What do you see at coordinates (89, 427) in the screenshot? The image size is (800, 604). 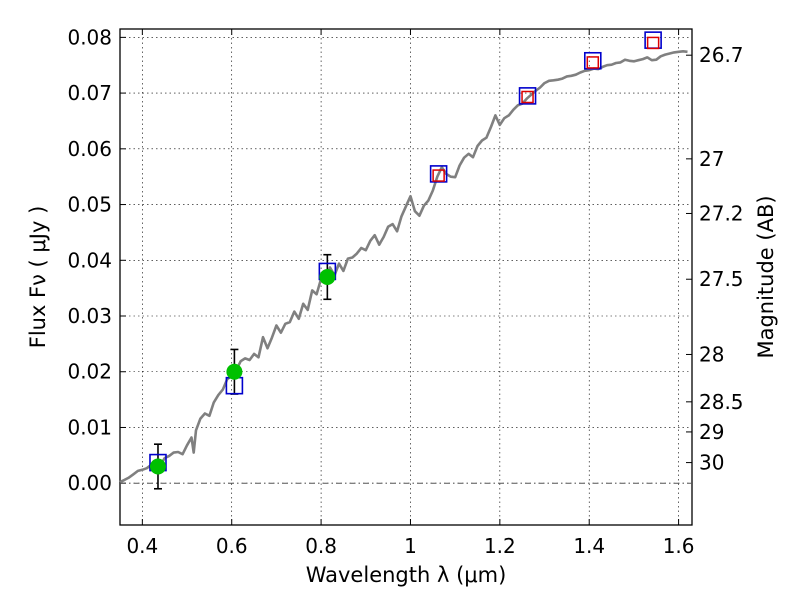 I see `y-tick-label: 0.01` at bounding box center [89, 427].